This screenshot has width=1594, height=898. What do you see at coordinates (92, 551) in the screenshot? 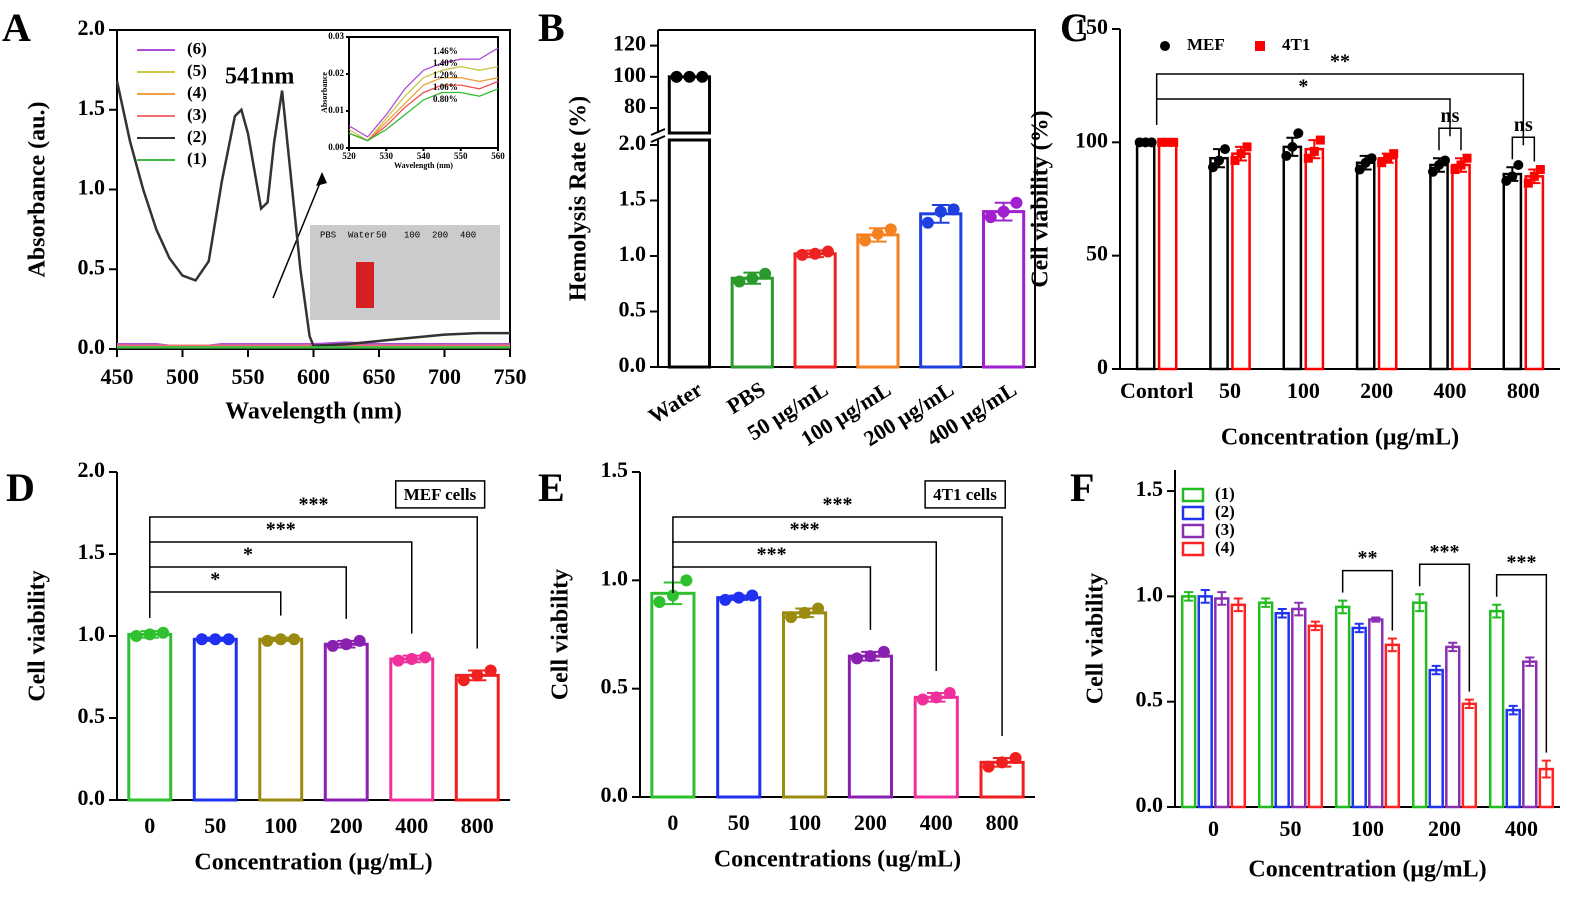
I see `y-tick-label: 1.5` at bounding box center [92, 551].